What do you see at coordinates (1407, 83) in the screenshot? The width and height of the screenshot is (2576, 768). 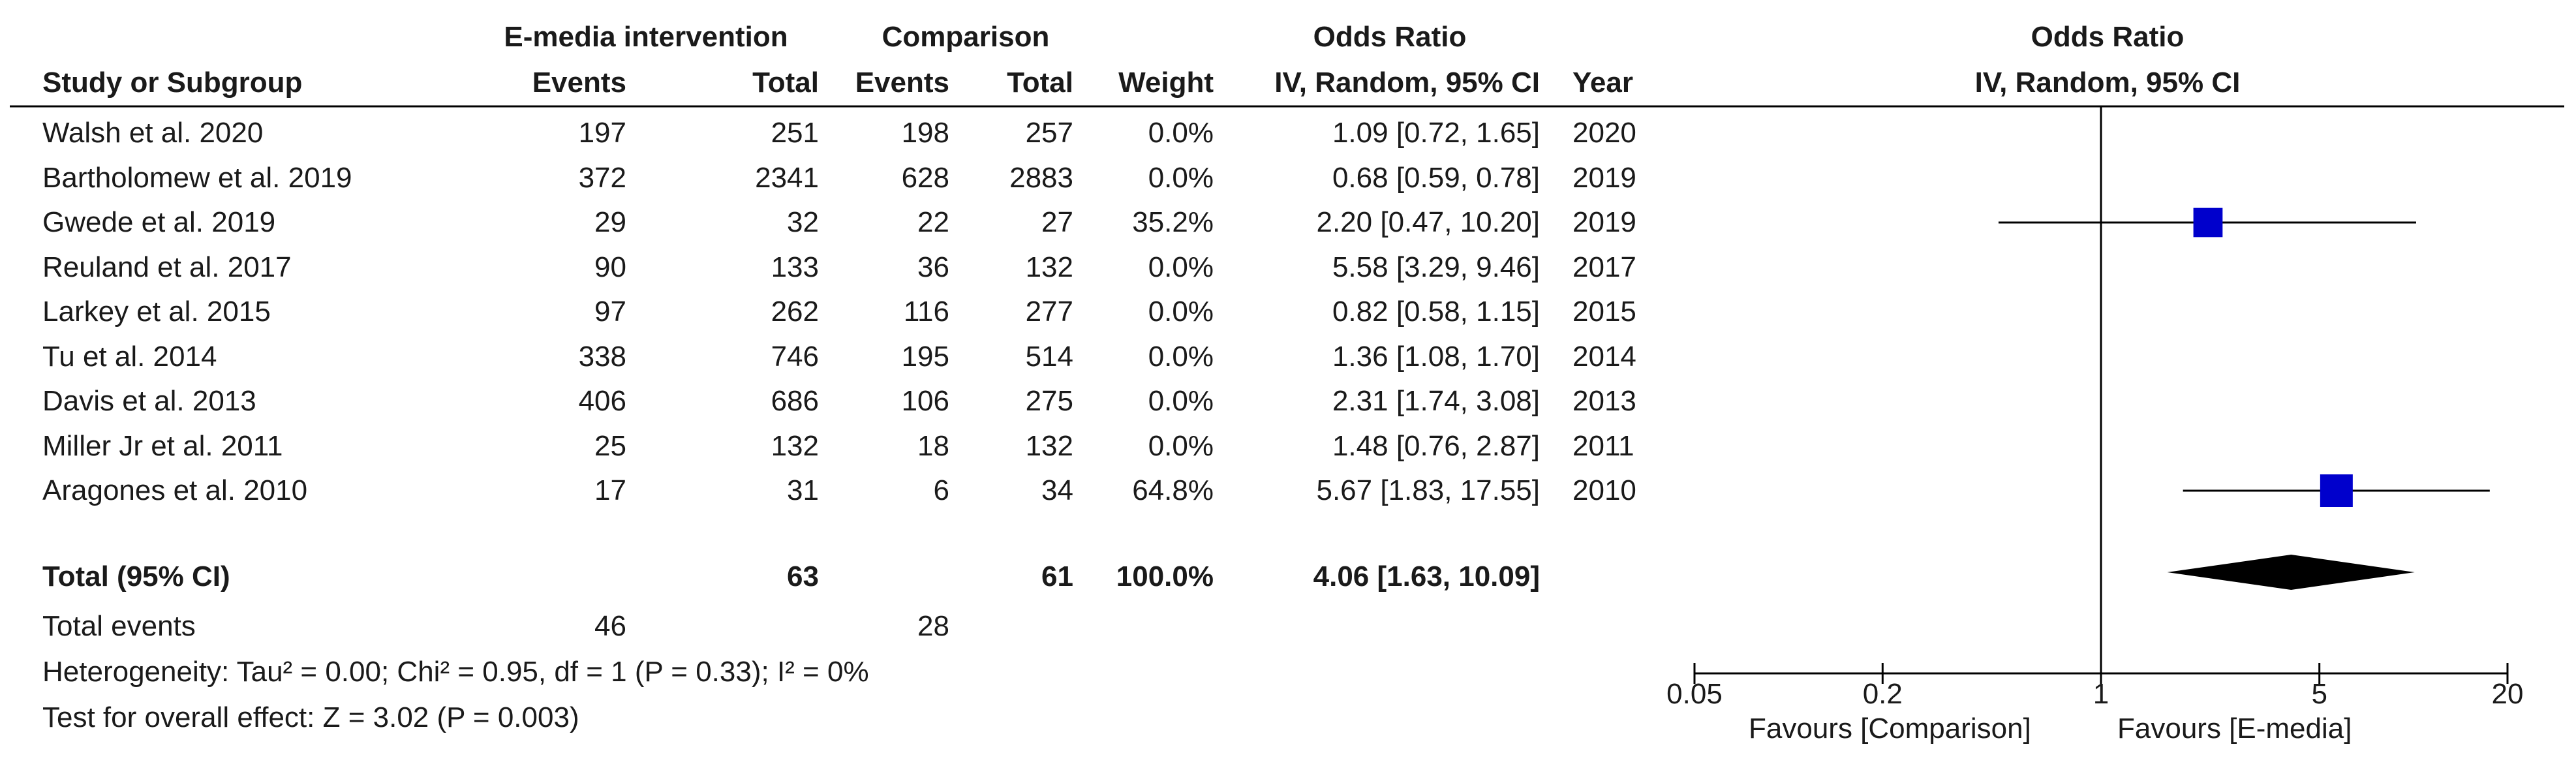 I see `method-header: IV, Random, 95% CI` at bounding box center [1407, 83].